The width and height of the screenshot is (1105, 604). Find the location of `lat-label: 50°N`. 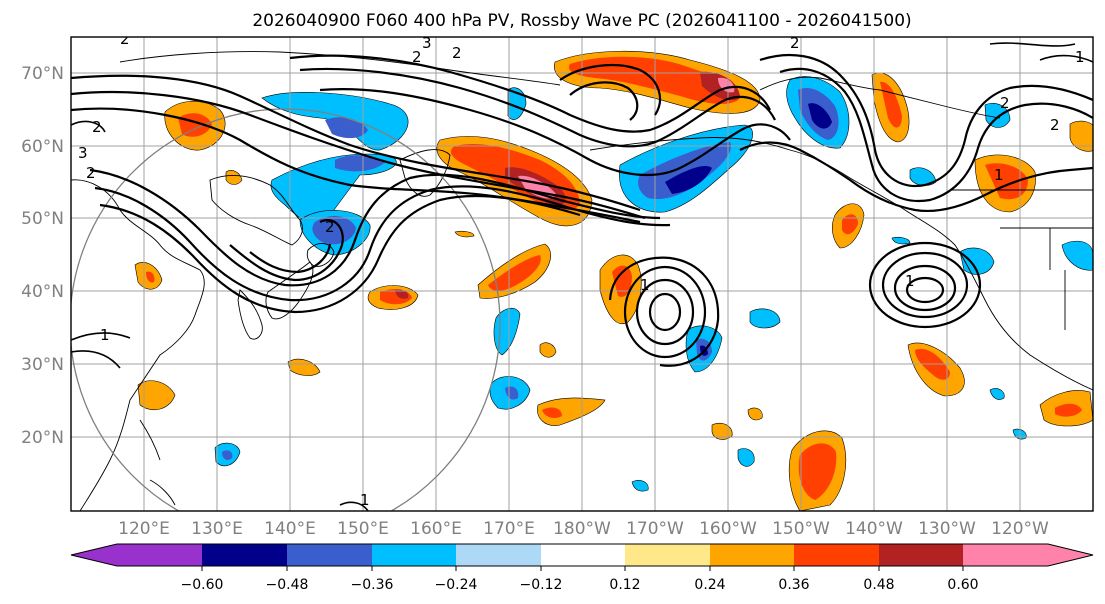

lat-label: 50°N is located at coordinates (42, 219).